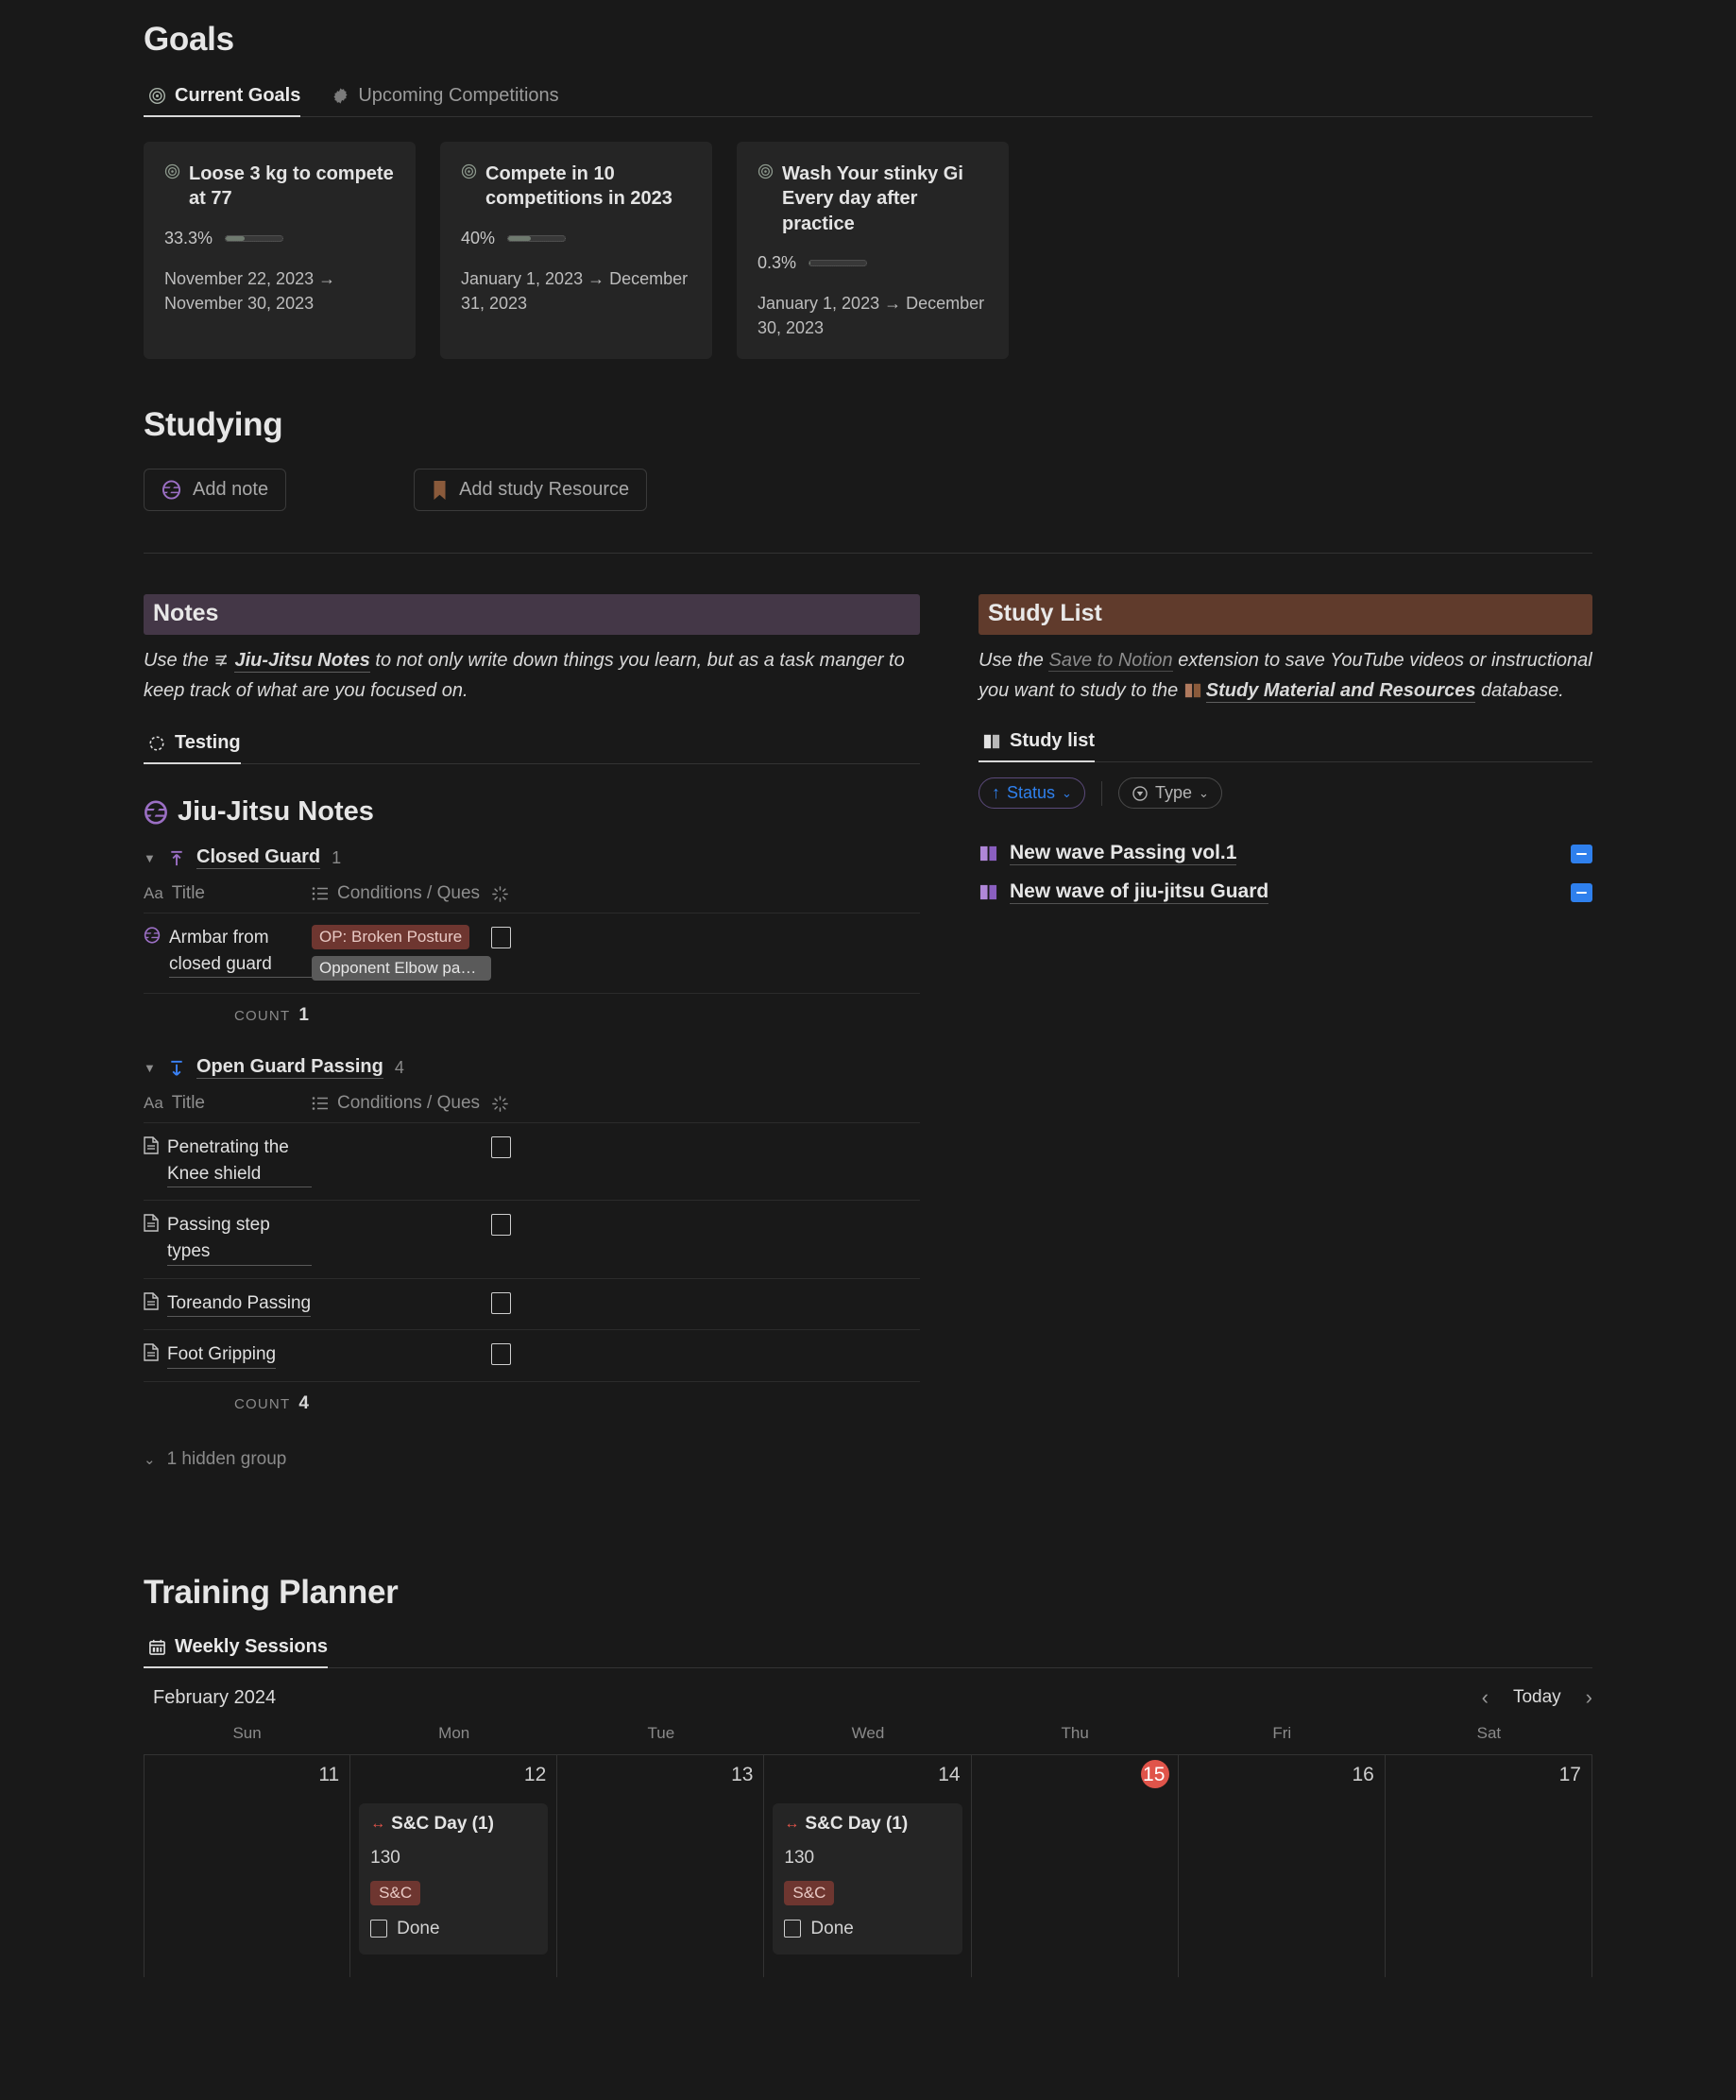 Image resolution: width=1736 pixels, height=2100 pixels. I want to click on arrow-up-icon, so click(177, 858).